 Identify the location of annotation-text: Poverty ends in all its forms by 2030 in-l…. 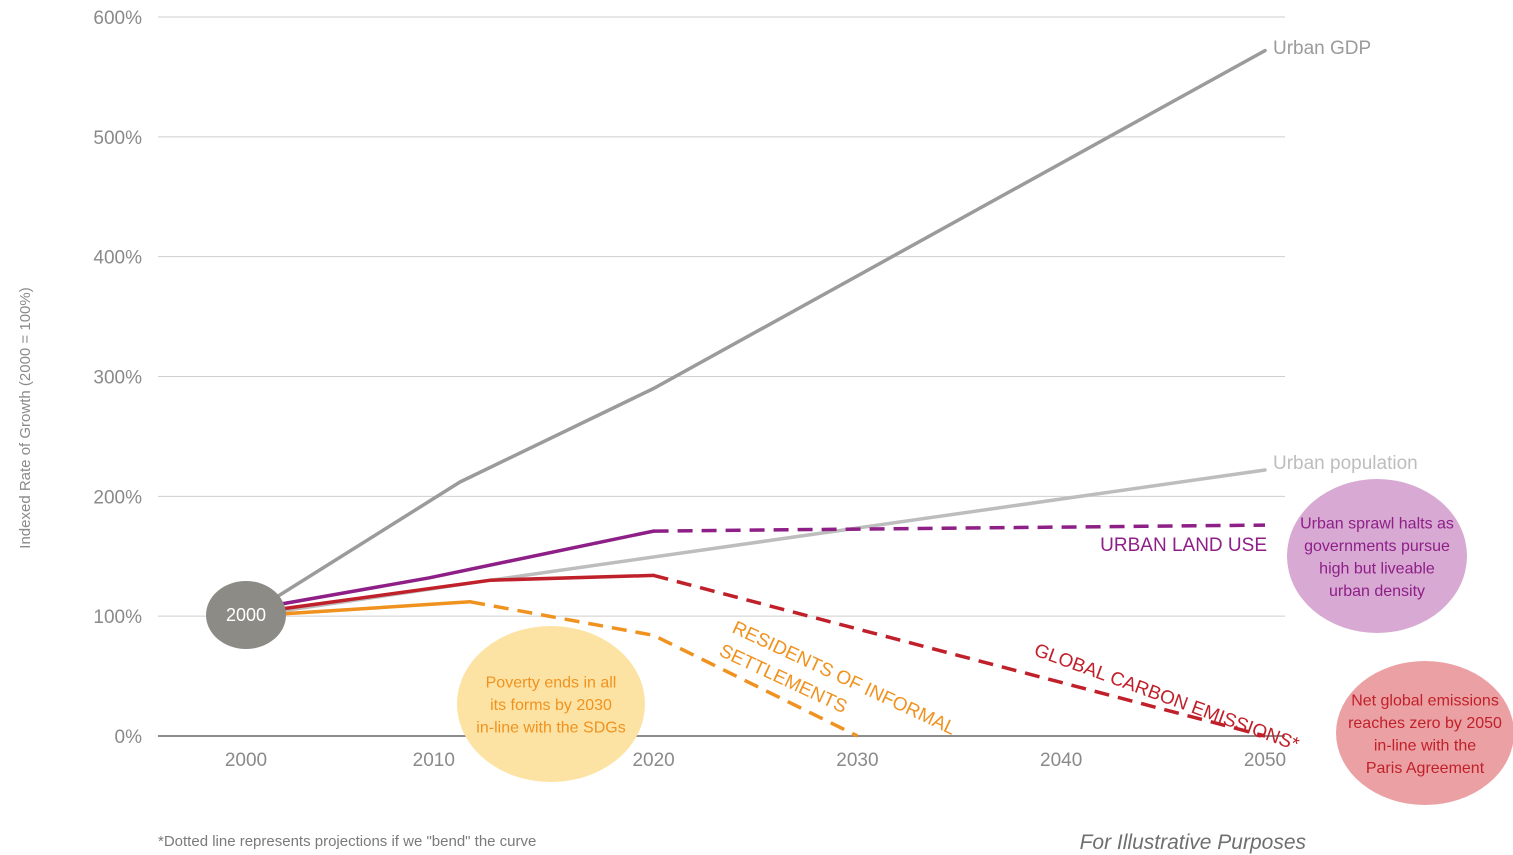
(550, 706).